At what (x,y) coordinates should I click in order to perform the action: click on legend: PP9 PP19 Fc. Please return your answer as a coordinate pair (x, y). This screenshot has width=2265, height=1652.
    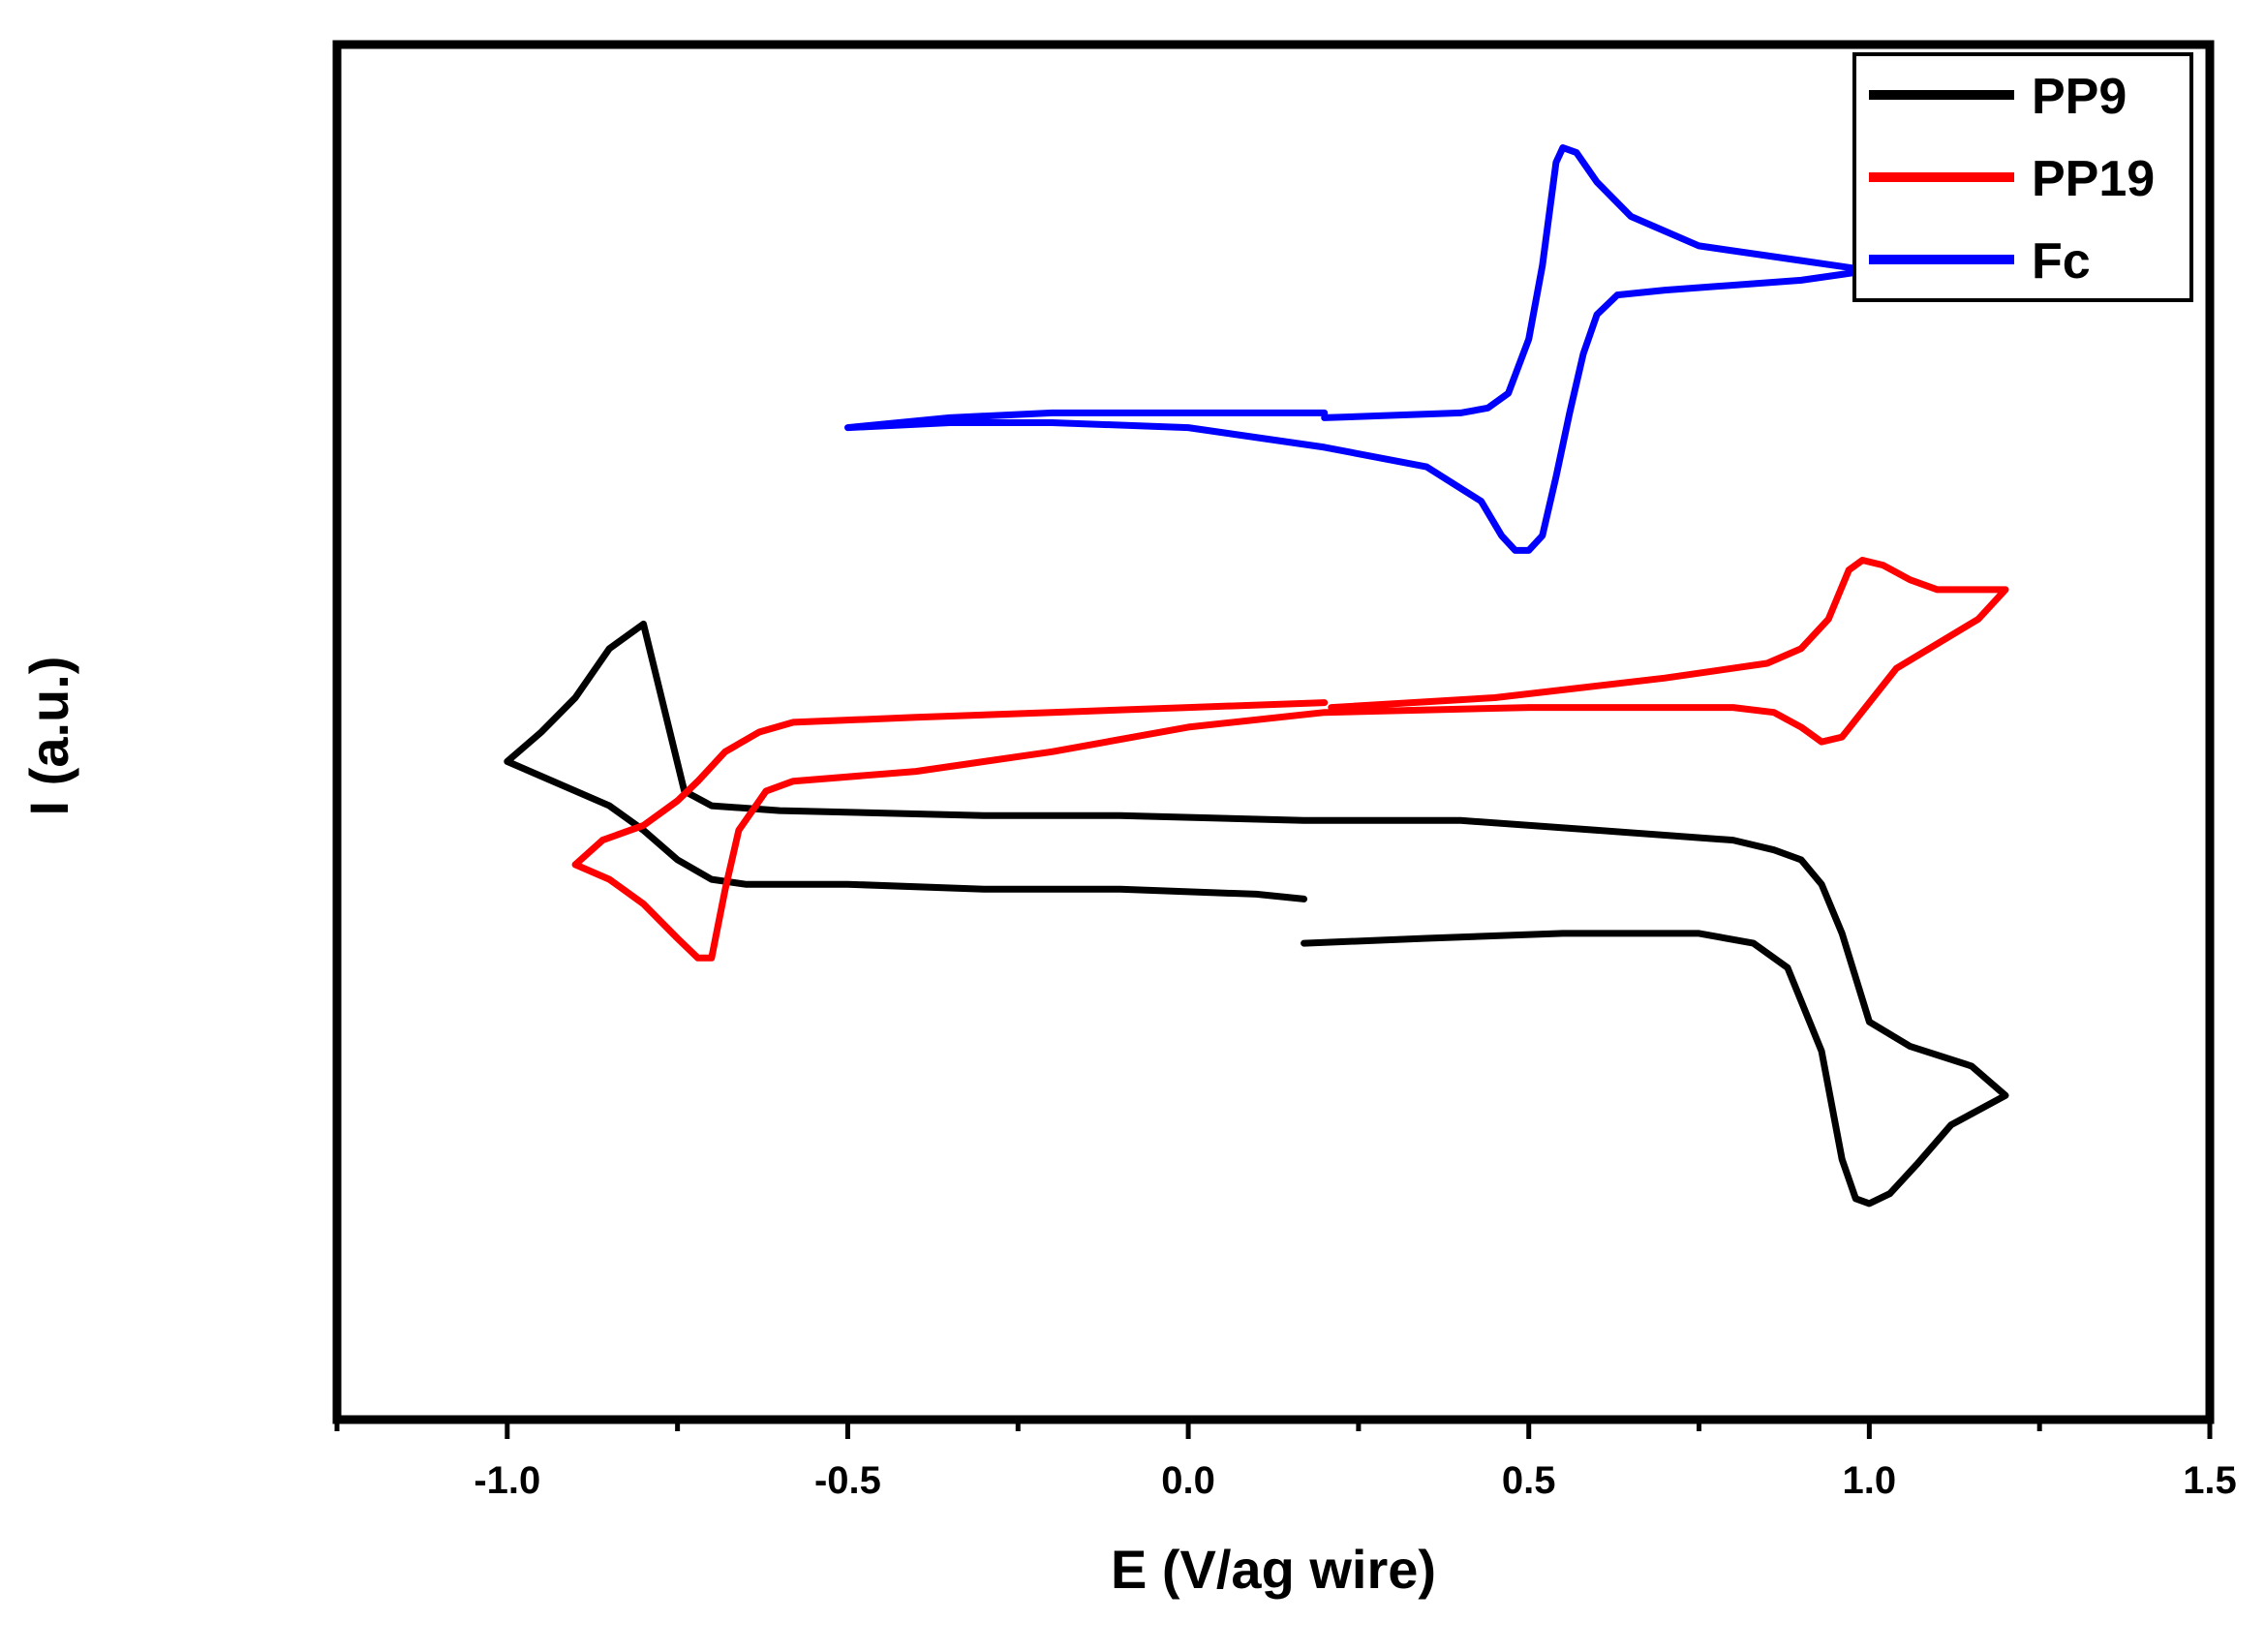
    Looking at the image, I should click on (2023, 177).